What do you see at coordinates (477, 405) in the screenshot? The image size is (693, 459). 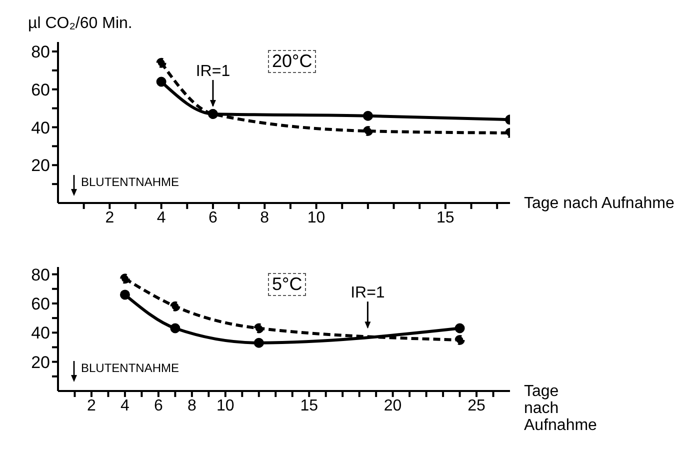 I see `x-tick-label: 25` at bounding box center [477, 405].